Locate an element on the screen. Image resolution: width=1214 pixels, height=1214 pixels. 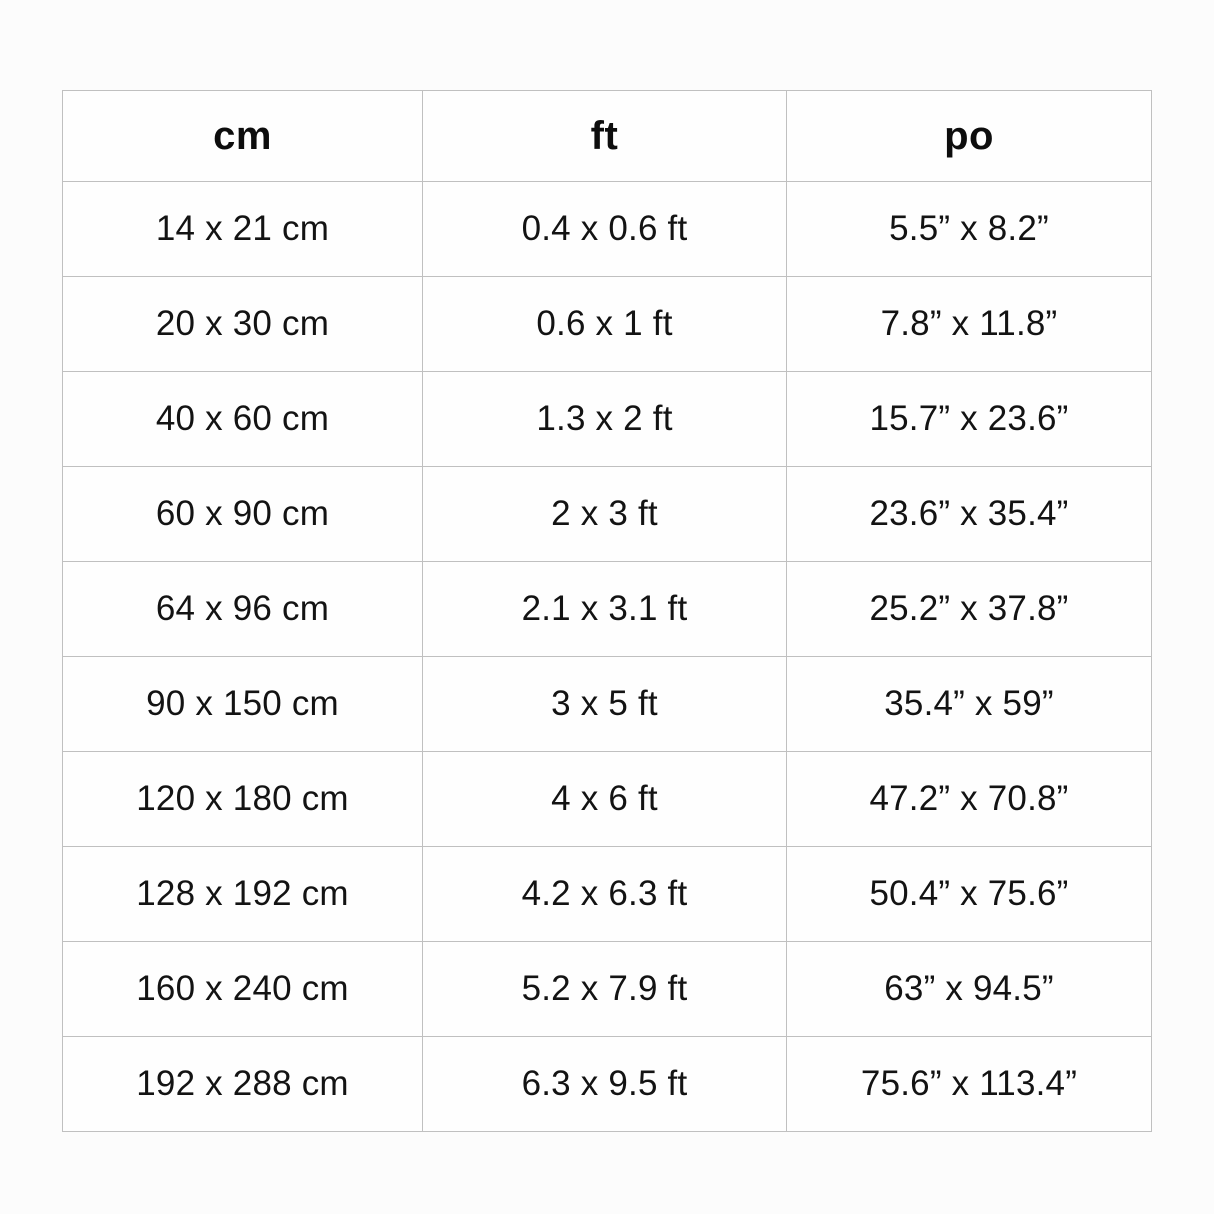
table-header-row: cm ft po is located at coordinates (607, 136).